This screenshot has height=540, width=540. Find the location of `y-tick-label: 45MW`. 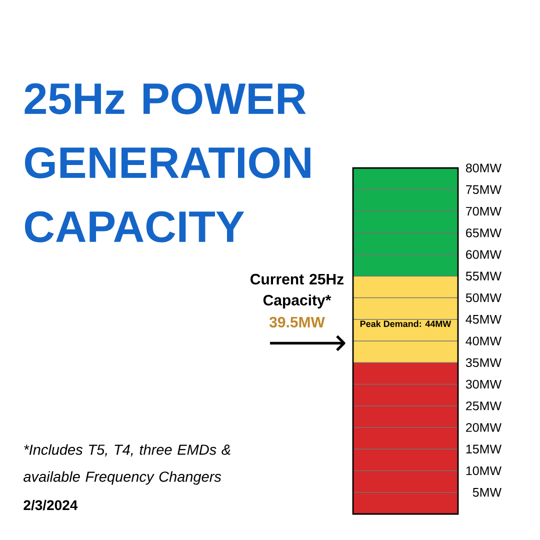

y-tick-label: 45MW is located at coordinates (484, 319).